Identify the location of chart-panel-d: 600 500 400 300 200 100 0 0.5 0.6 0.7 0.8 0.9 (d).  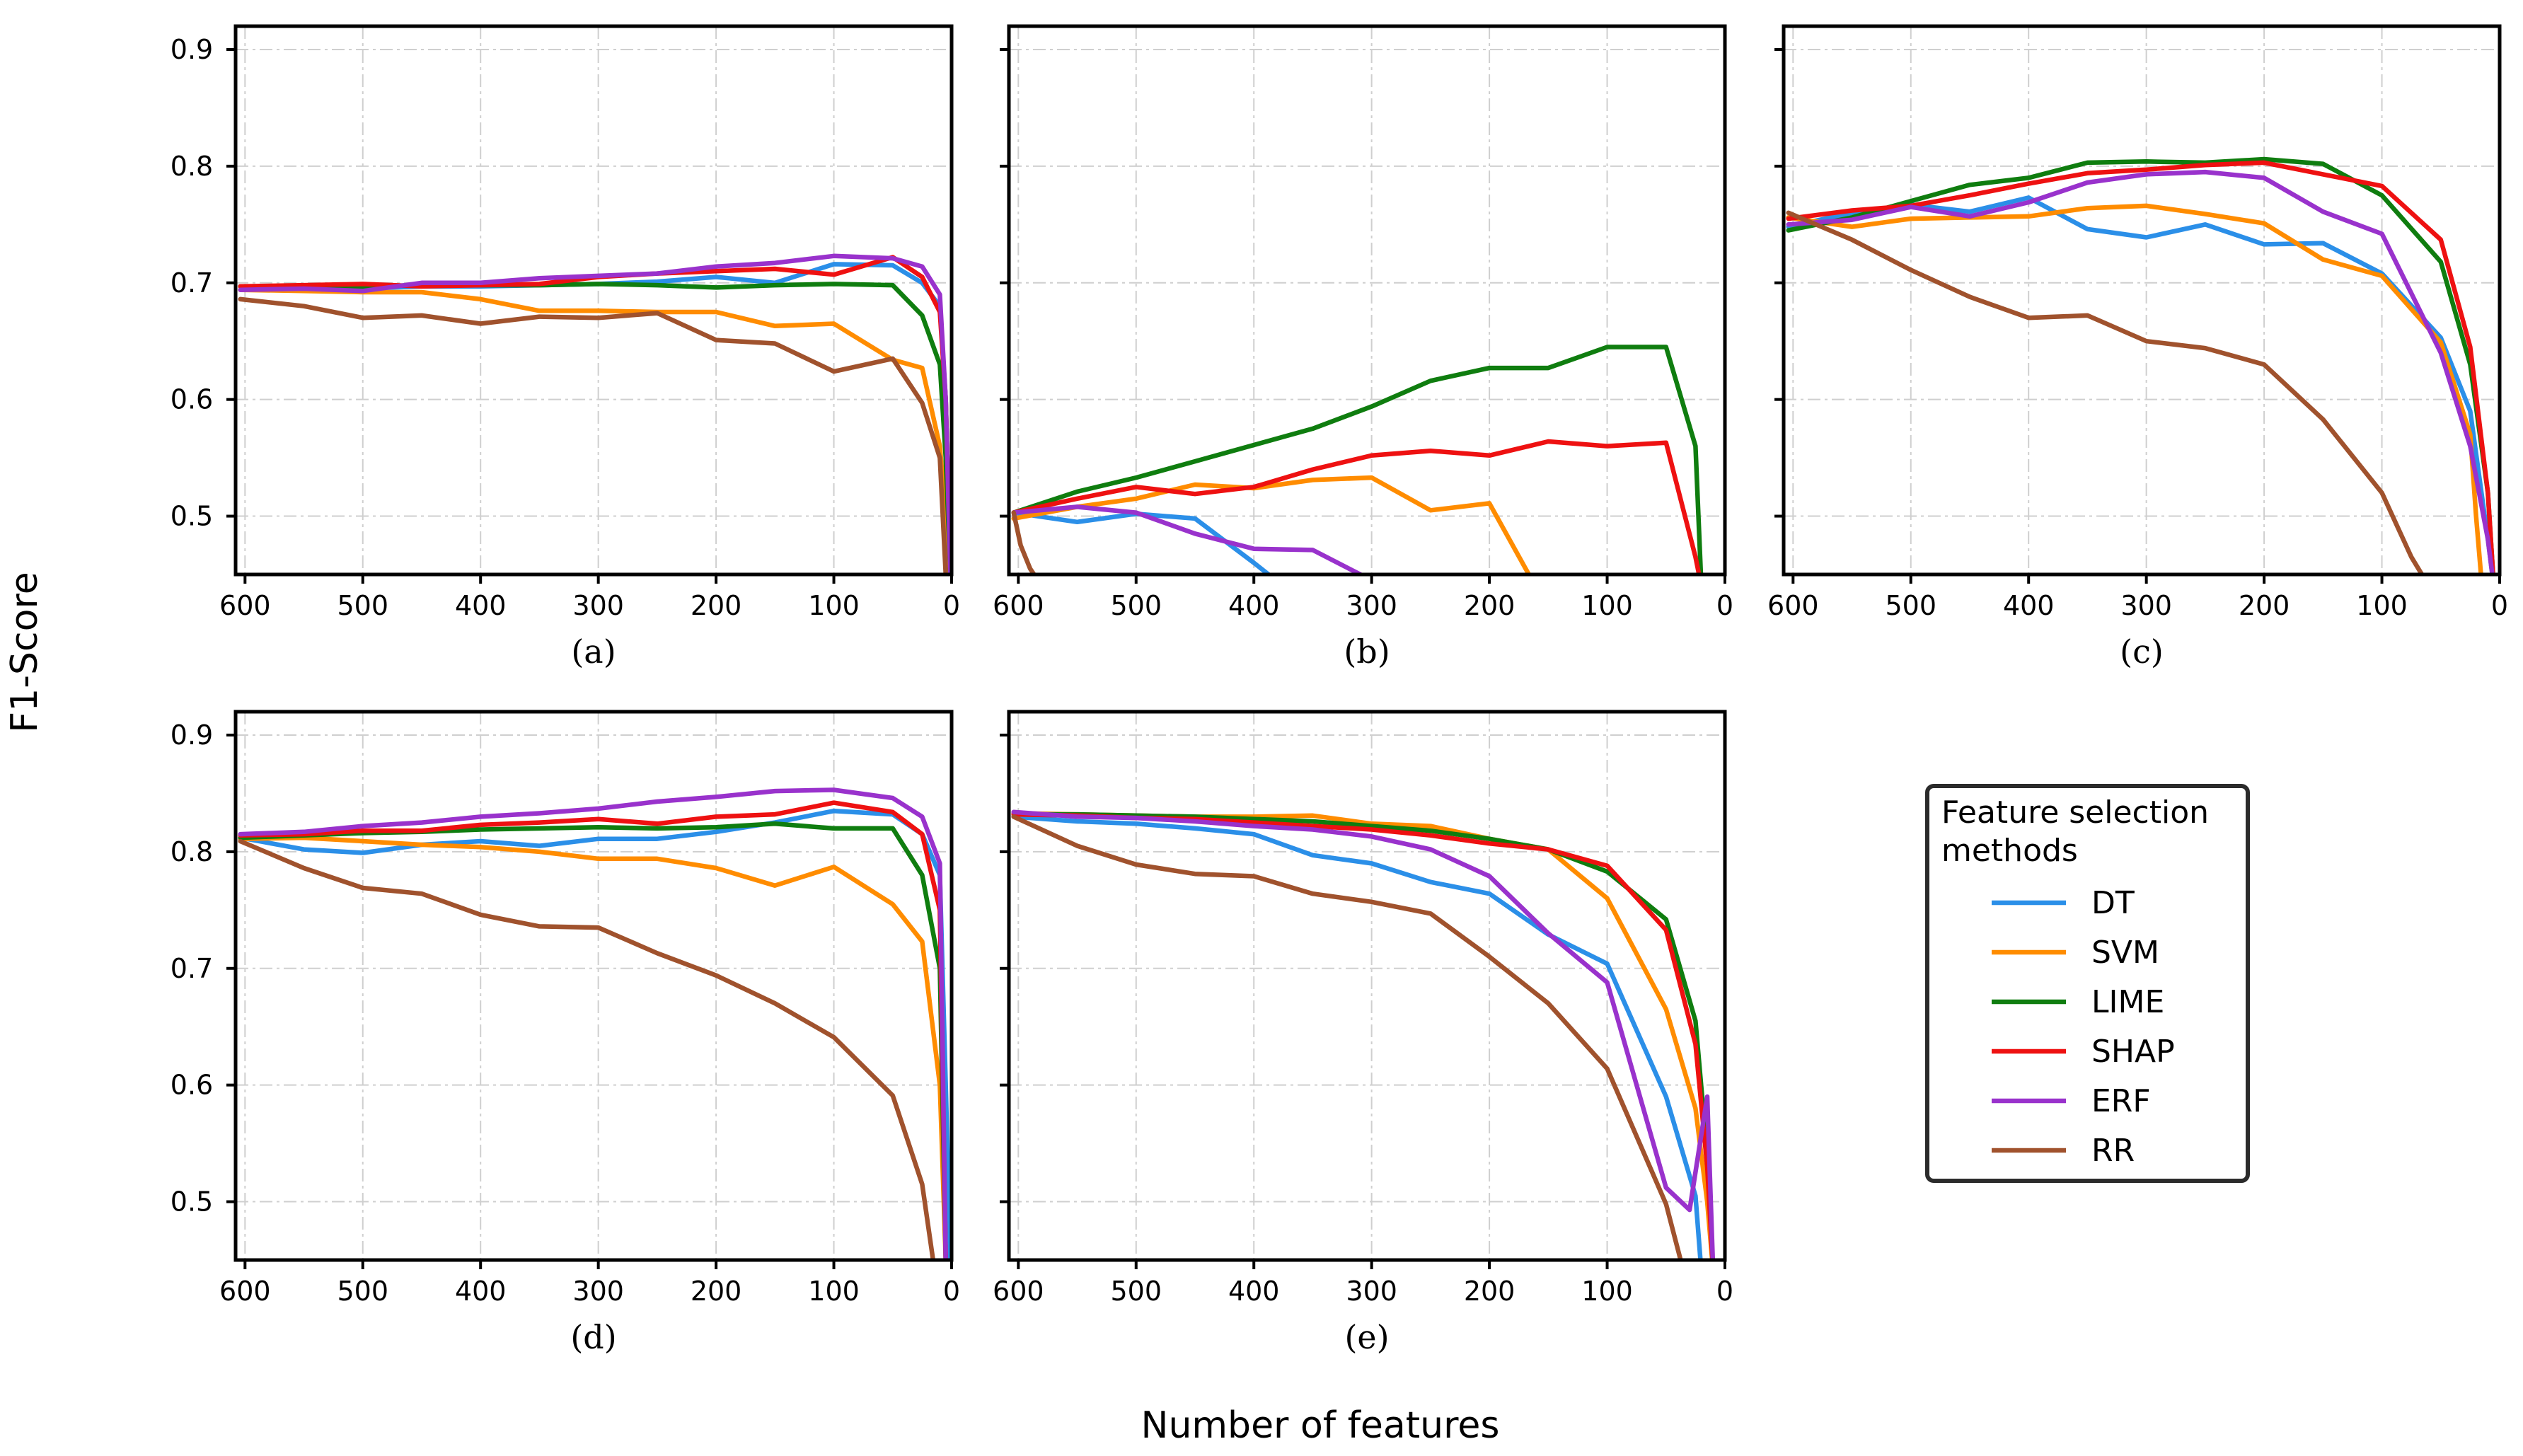
(565, 1033).